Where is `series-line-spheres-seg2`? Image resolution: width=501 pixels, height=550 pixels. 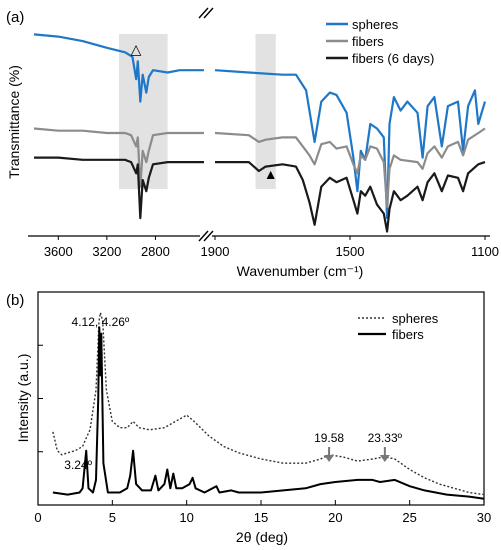 series-line-spheres-seg2 is located at coordinates (350, 144).